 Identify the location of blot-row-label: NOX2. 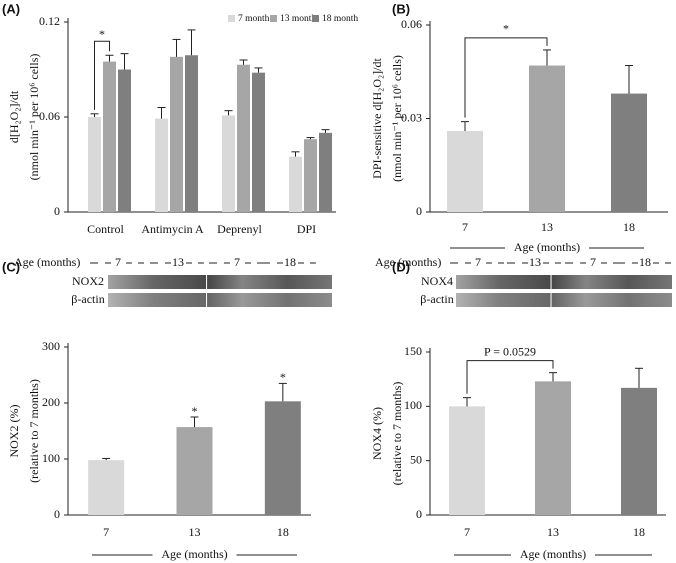
(88, 281).